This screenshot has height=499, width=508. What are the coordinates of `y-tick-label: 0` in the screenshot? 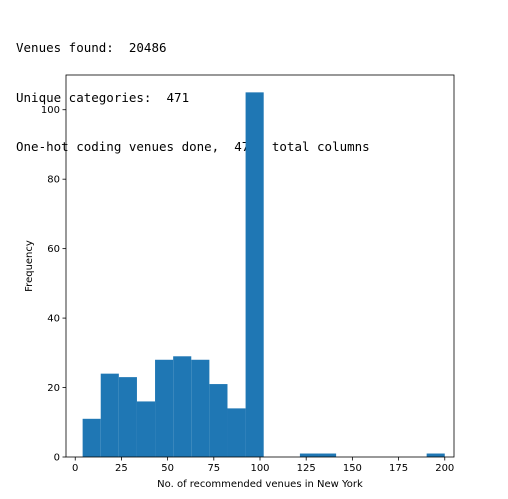 It's located at (57, 458).